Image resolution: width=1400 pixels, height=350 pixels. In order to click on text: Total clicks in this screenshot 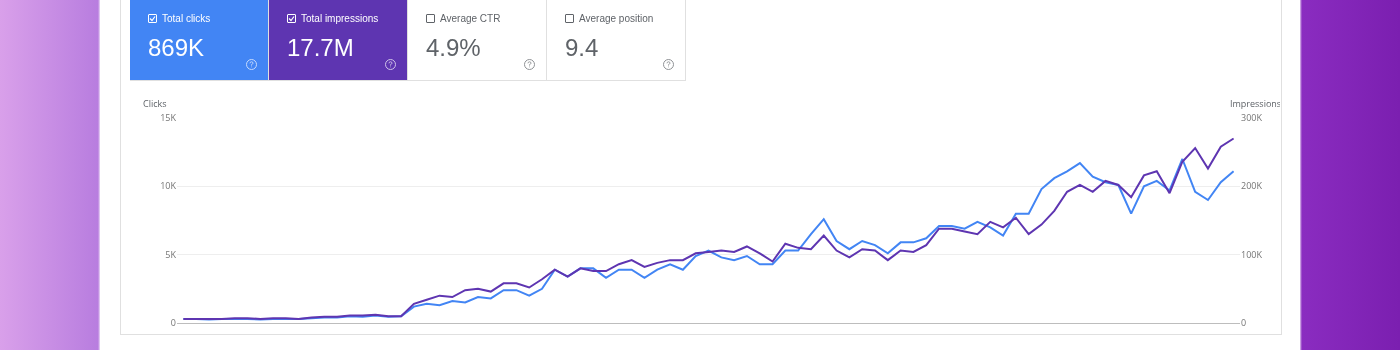, I will do `click(186, 18)`.